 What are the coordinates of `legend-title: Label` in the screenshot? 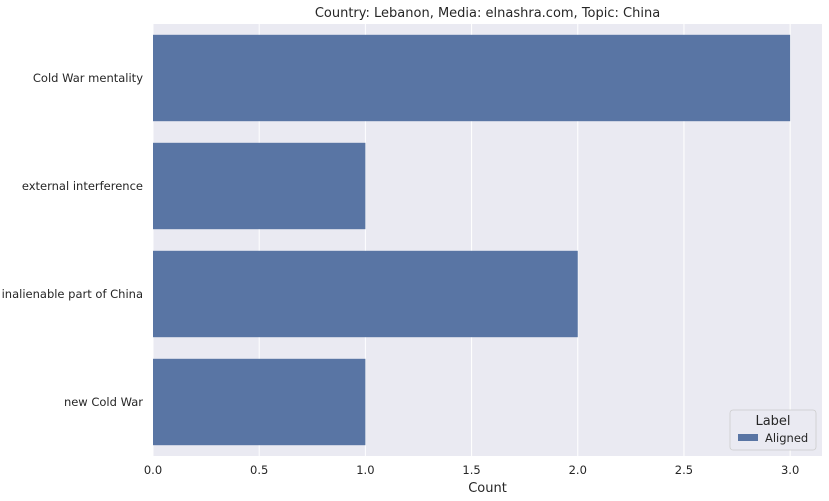 It's located at (772, 421).